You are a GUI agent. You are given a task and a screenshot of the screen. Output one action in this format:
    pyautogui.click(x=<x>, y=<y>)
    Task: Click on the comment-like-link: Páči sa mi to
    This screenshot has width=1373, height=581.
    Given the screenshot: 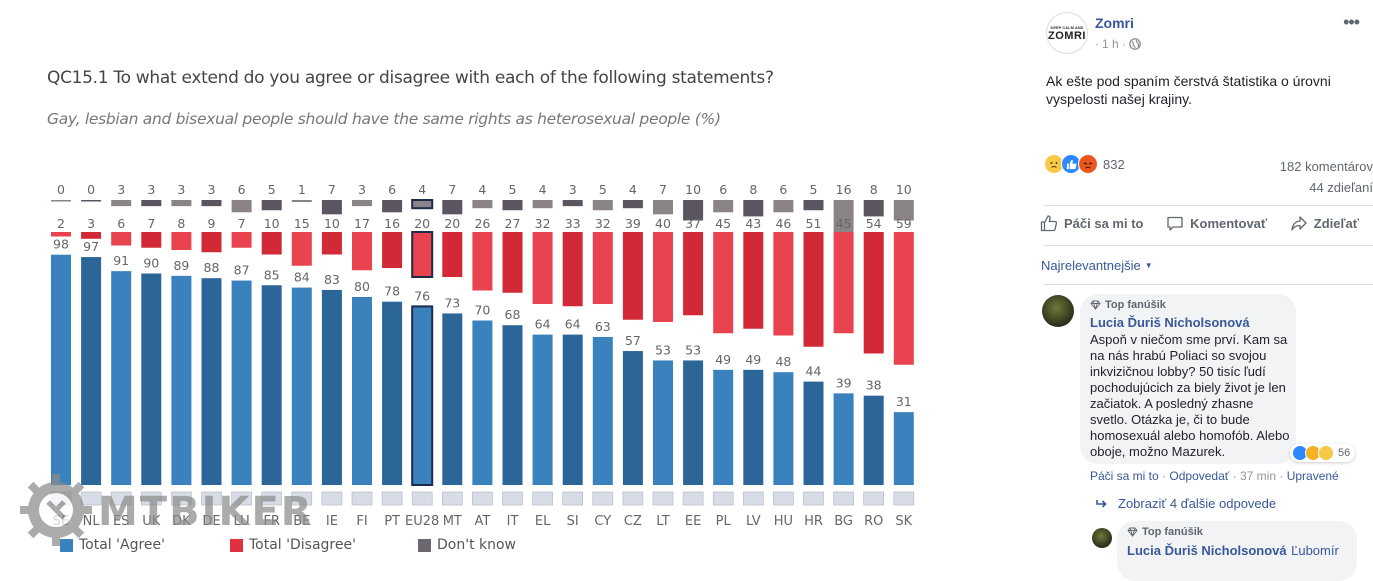 What is the action you would take?
    pyautogui.click(x=1124, y=476)
    